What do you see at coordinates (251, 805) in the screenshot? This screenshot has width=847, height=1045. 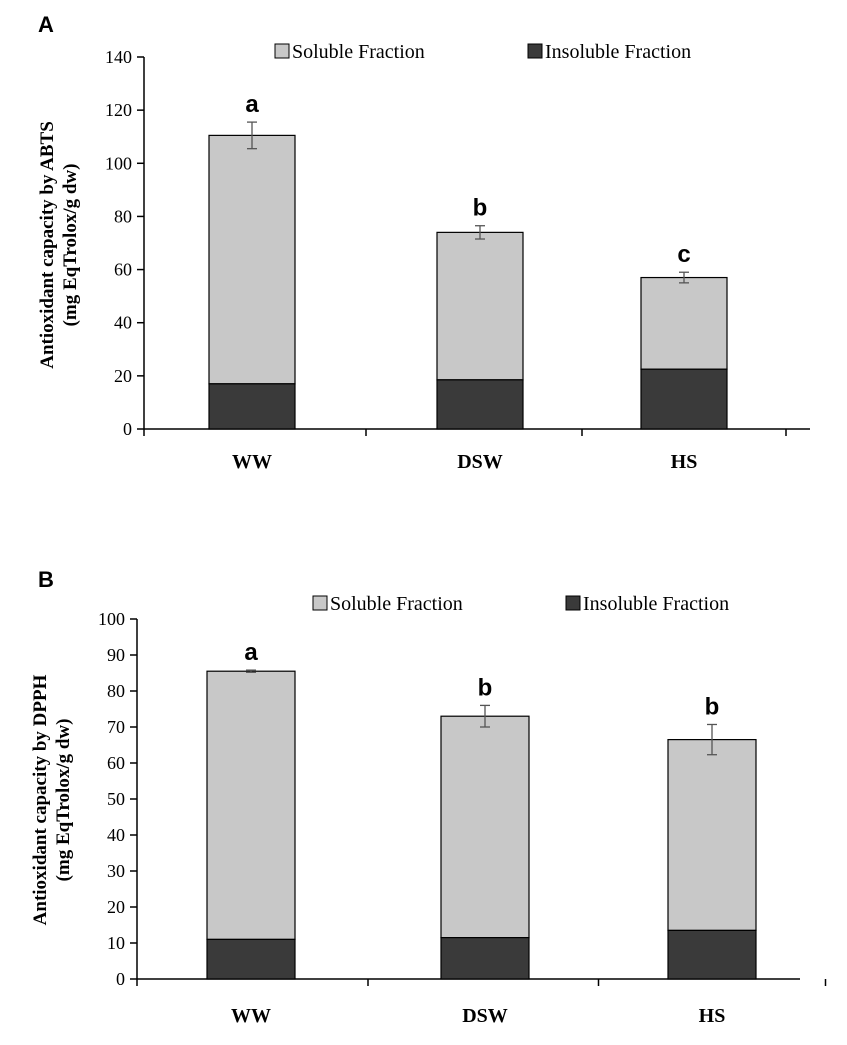 I see `panel-b-bar-soluble-ww` at bounding box center [251, 805].